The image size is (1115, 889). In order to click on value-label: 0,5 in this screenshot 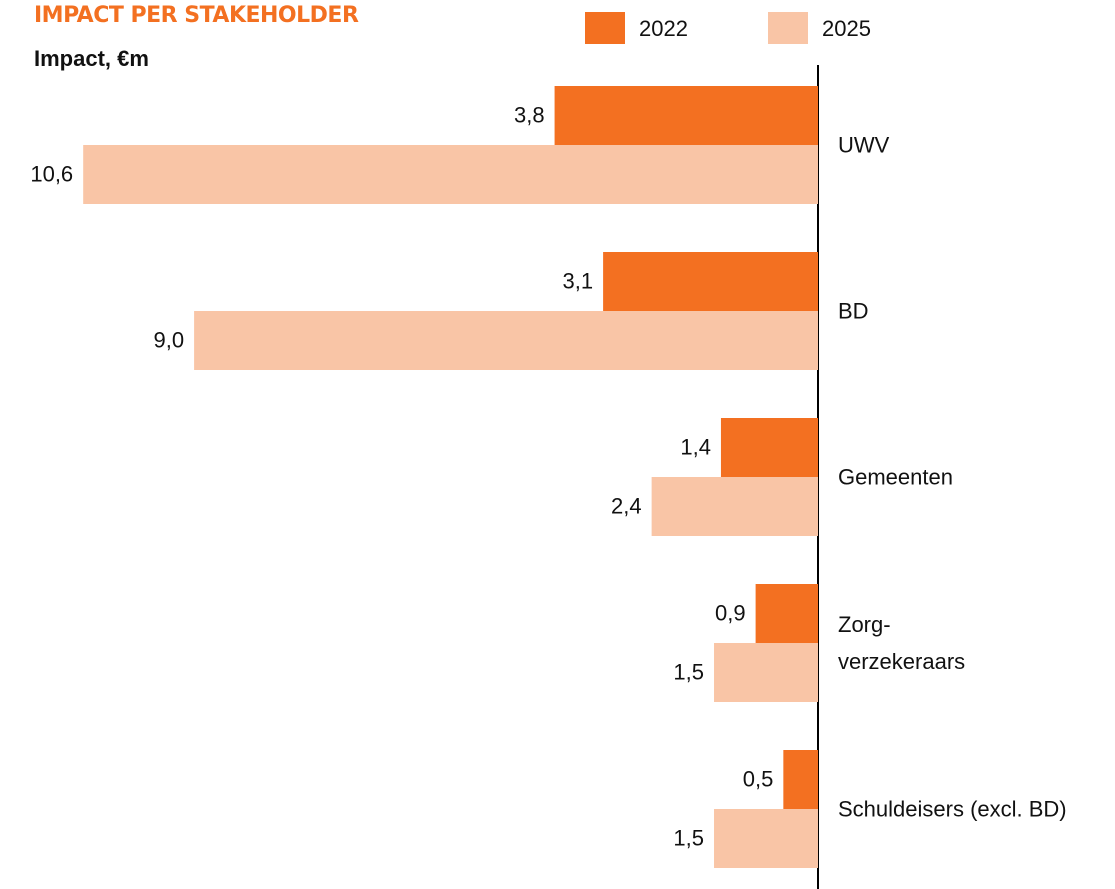, I will do `click(758, 778)`.